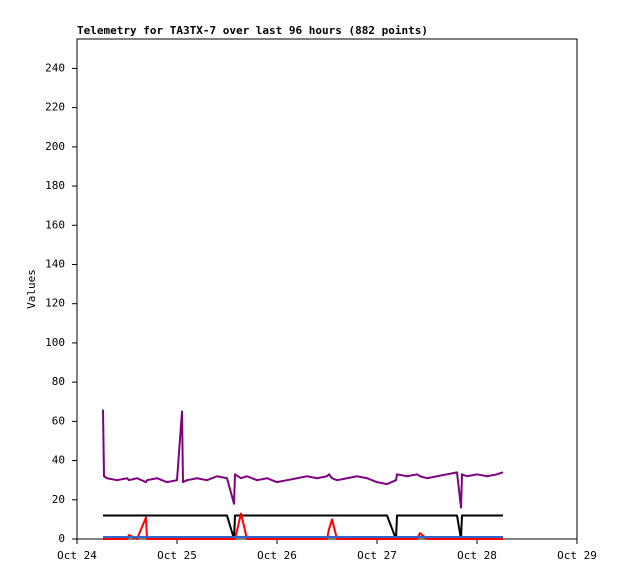 The height and width of the screenshot is (579, 618). Describe the element at coordinates (577, 555) in the screenshot. I see `x-tick-label: Oct 29` at that location.